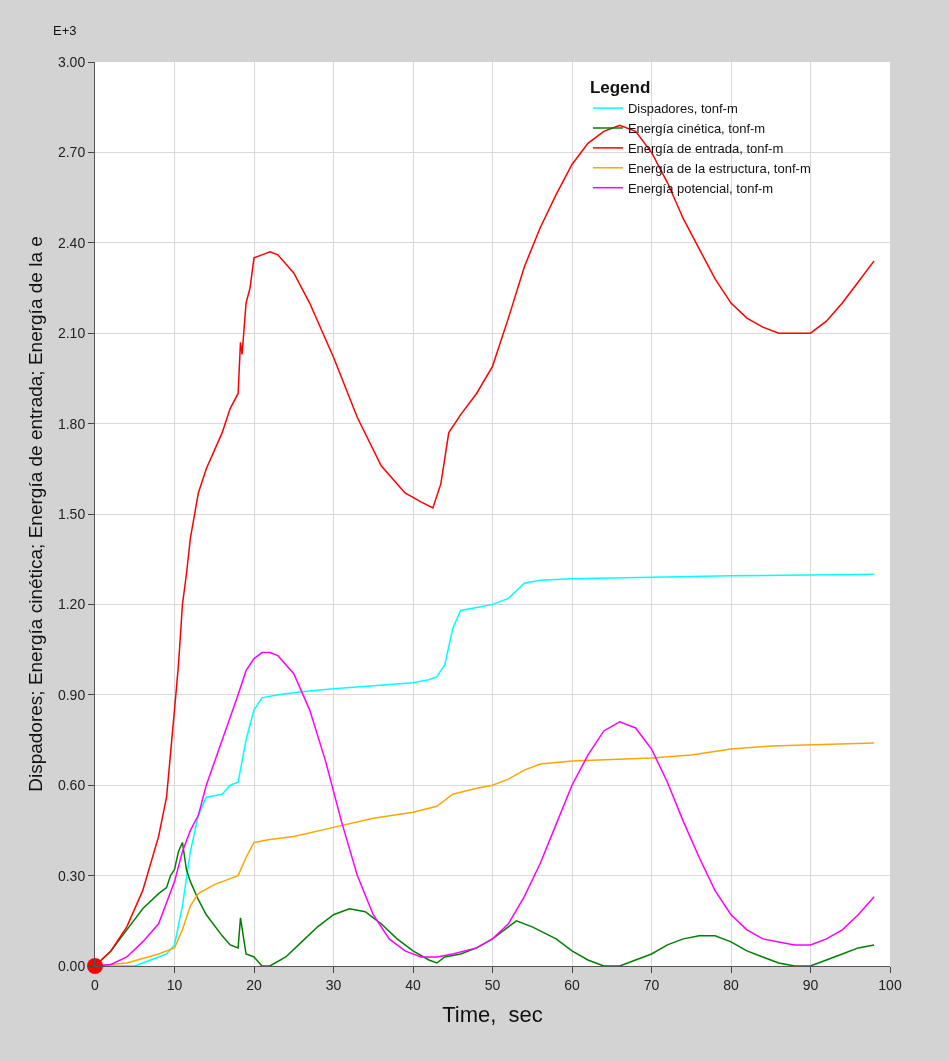 This screenshot has width=949, height=1061. Describe the element at coordinates (174, 984) in the screenshot. I see `x-tick-label: 10` at that location.